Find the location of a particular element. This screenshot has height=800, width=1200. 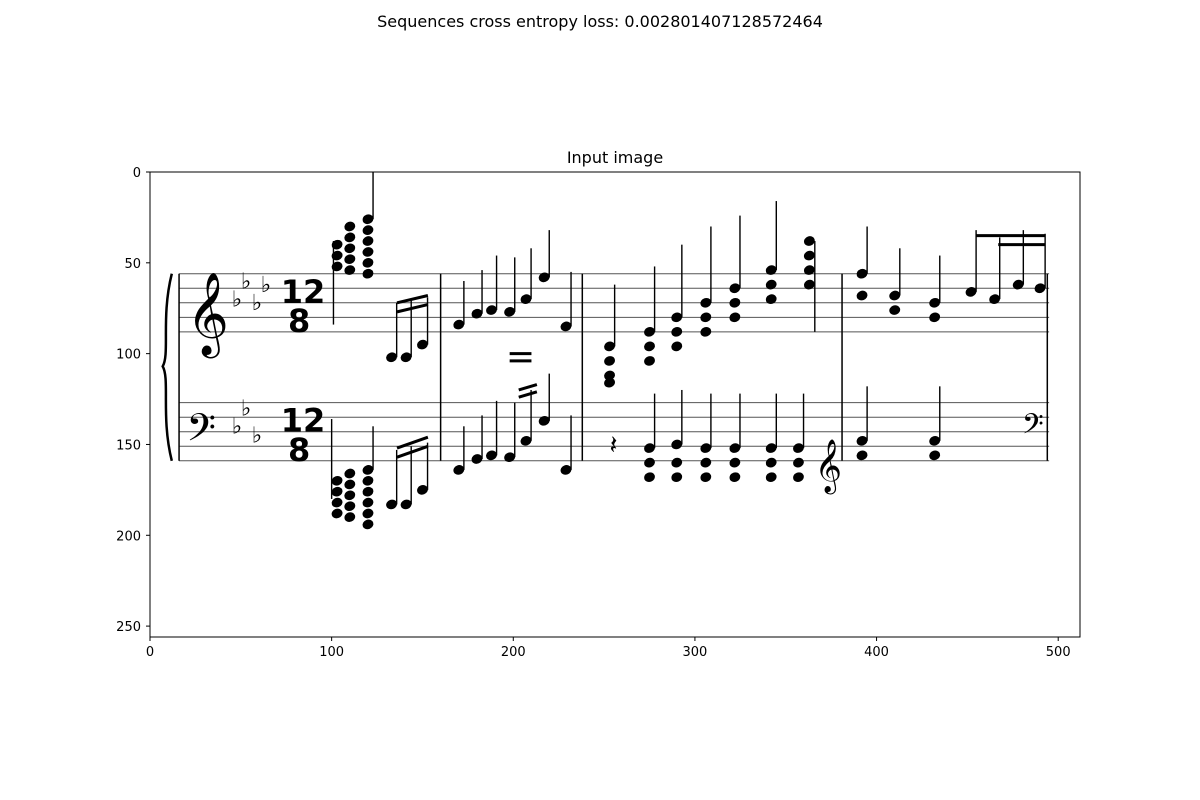

x-axis: 0 100 200 300 400 500 is located at coordinates (608, 648).